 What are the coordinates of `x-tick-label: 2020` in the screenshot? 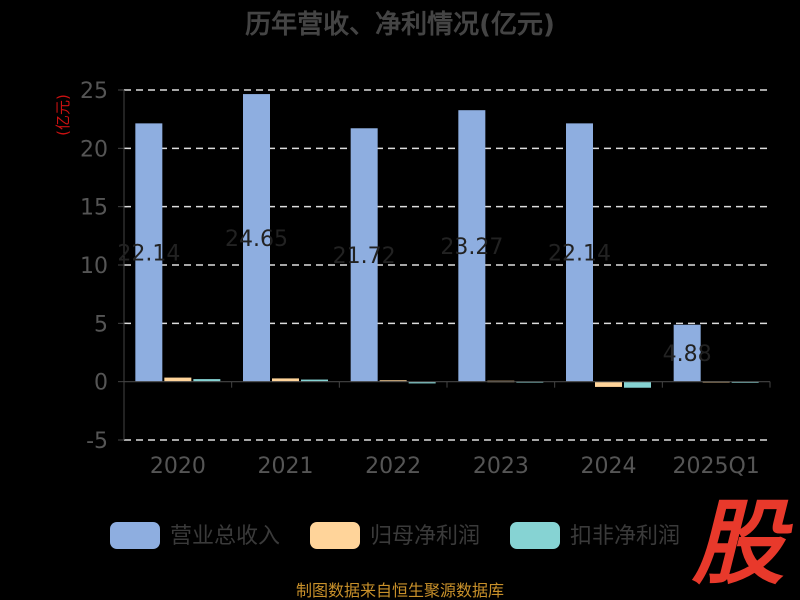 It's located at (178, 466).